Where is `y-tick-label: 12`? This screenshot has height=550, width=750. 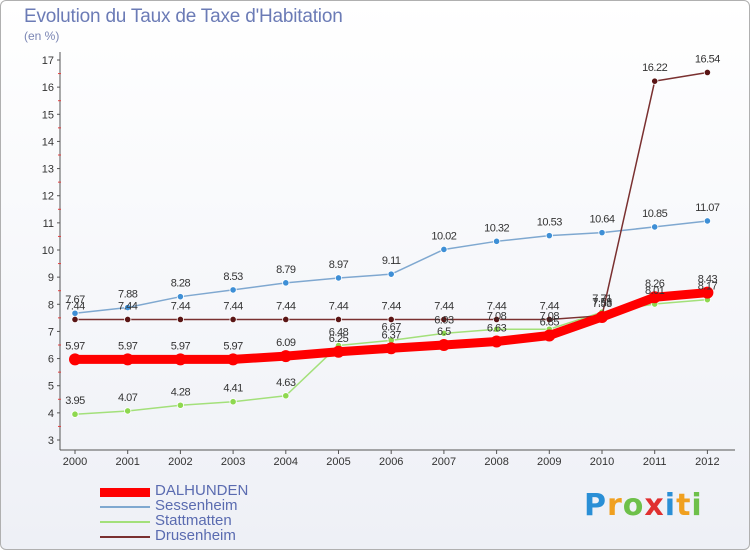
y-tick-label: 12 is located at coordinates (48, 197).